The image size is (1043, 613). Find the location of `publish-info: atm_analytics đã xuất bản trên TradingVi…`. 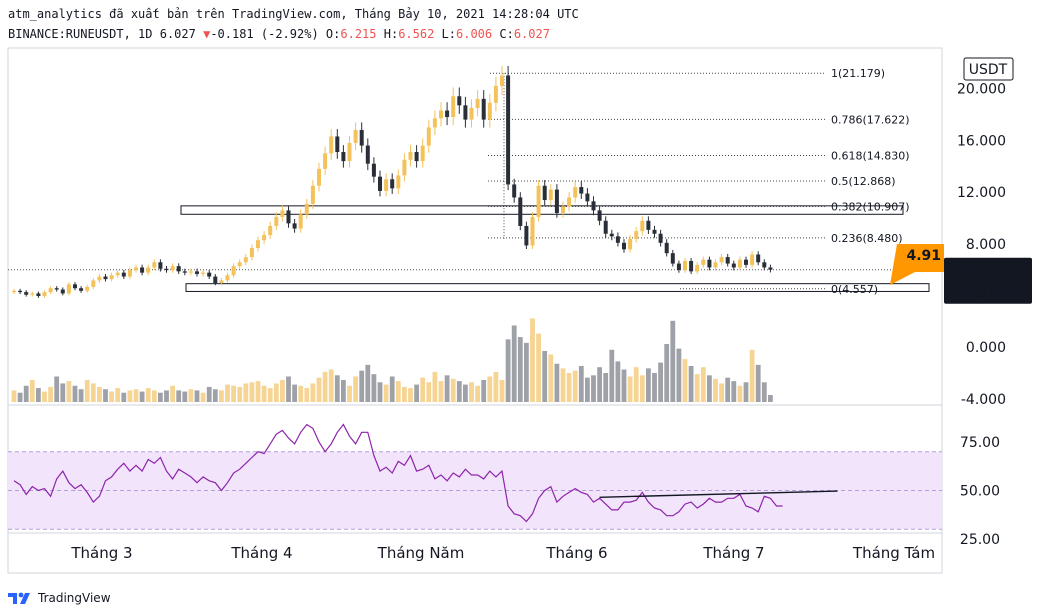

publish-info: atm_analytics đã xuất bản trên TradingVi… is located at coordinates (293, 14).